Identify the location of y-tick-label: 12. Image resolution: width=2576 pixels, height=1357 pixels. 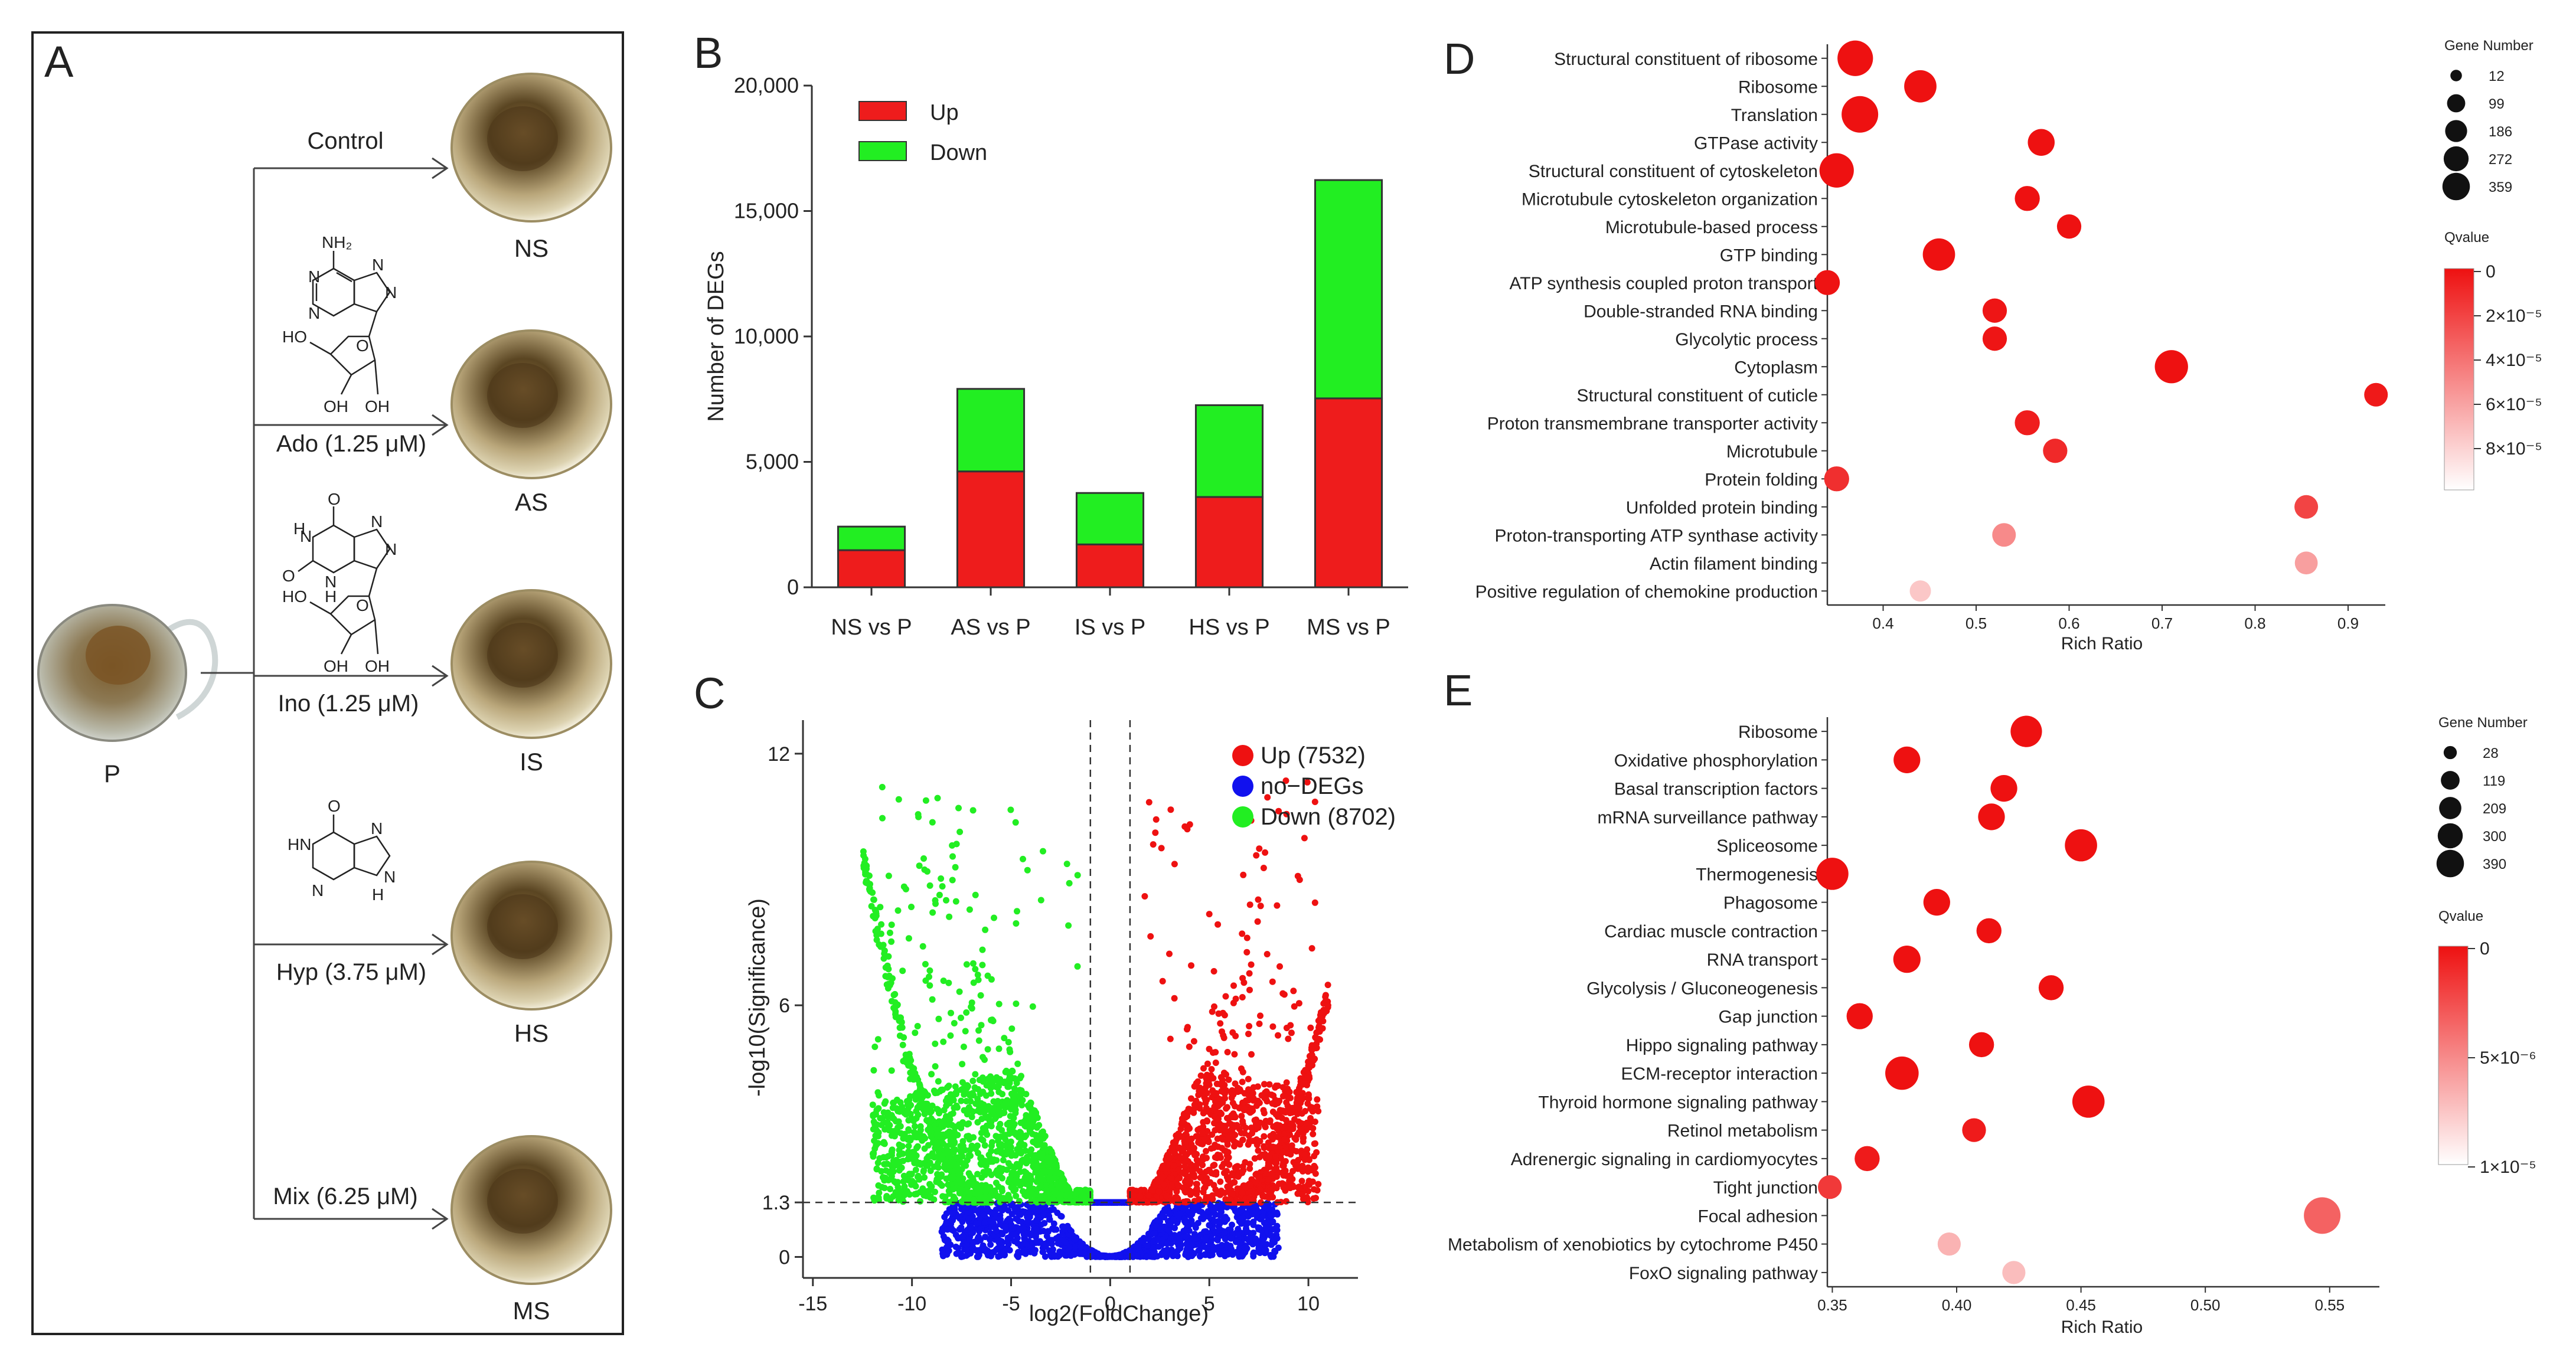
(779, 755).